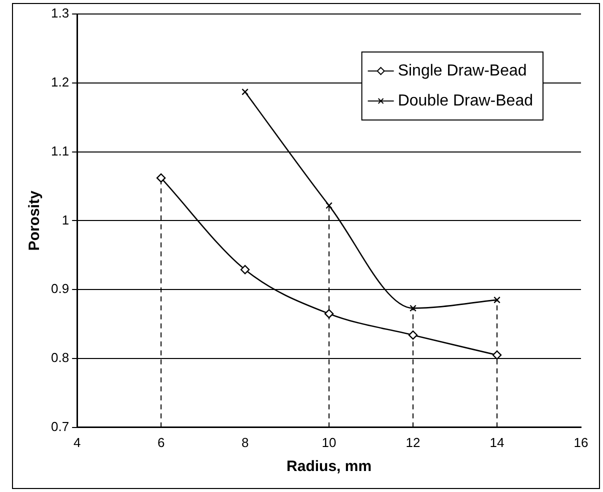  I want to click on x-tick-label: 6, so click(161, 442).